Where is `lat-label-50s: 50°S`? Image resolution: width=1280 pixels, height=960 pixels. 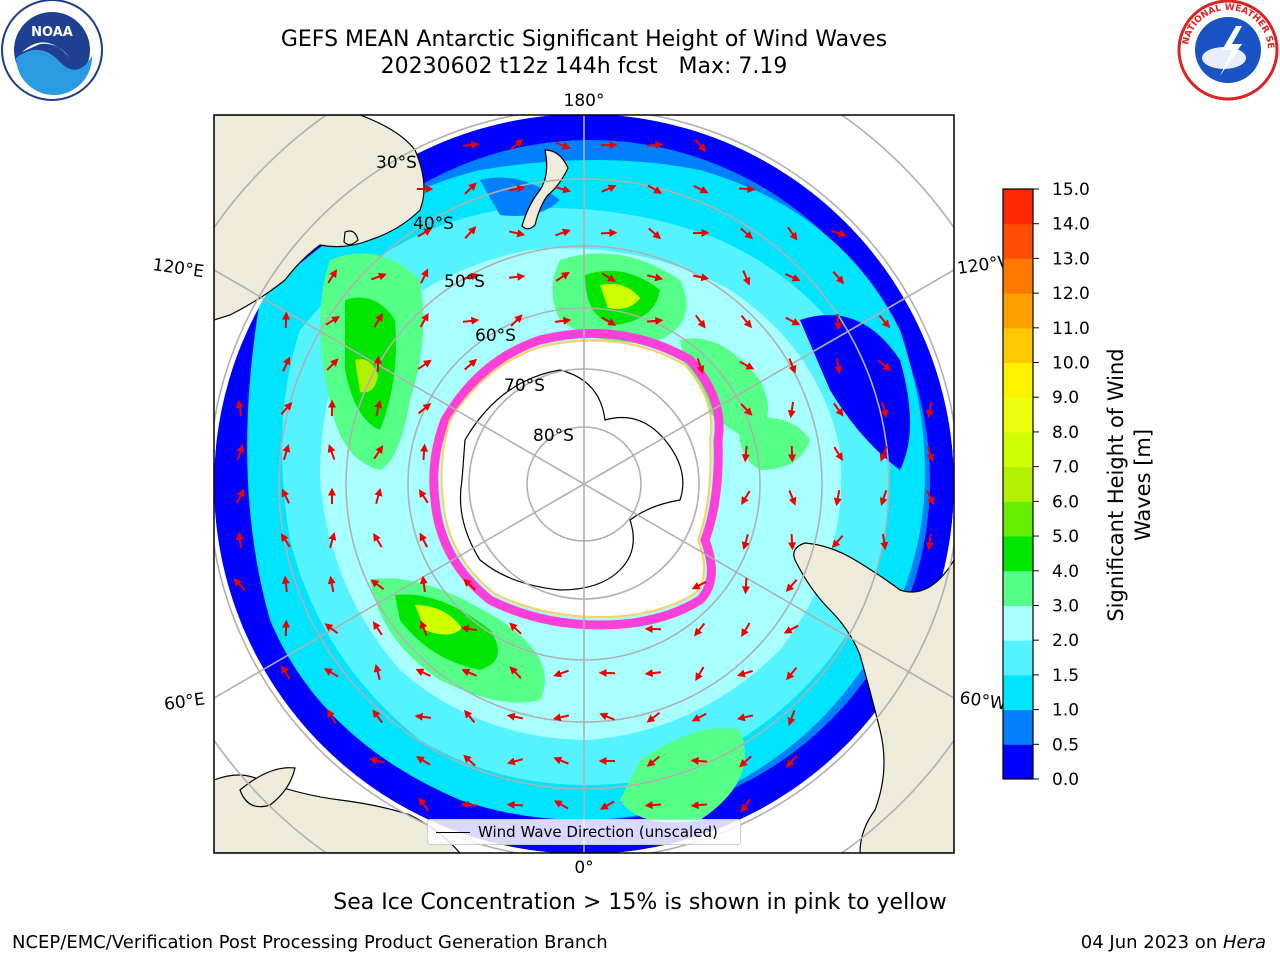
lat-label-50s: 50°S is located at coordinates (464, 282).